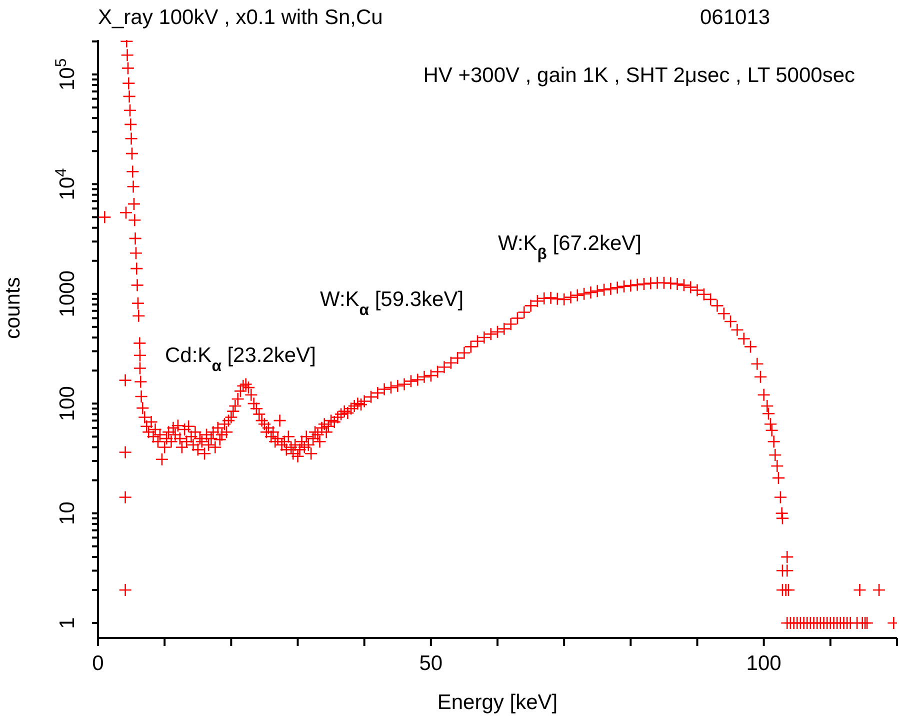 The width and height of the screenshot is (899, 717). What do you see at coordinates (240, 18) in the screenshot?
I see `chart-title: X_ray 100kV , x0.1 with Sn,Cu` at bounding box center [240, 18].